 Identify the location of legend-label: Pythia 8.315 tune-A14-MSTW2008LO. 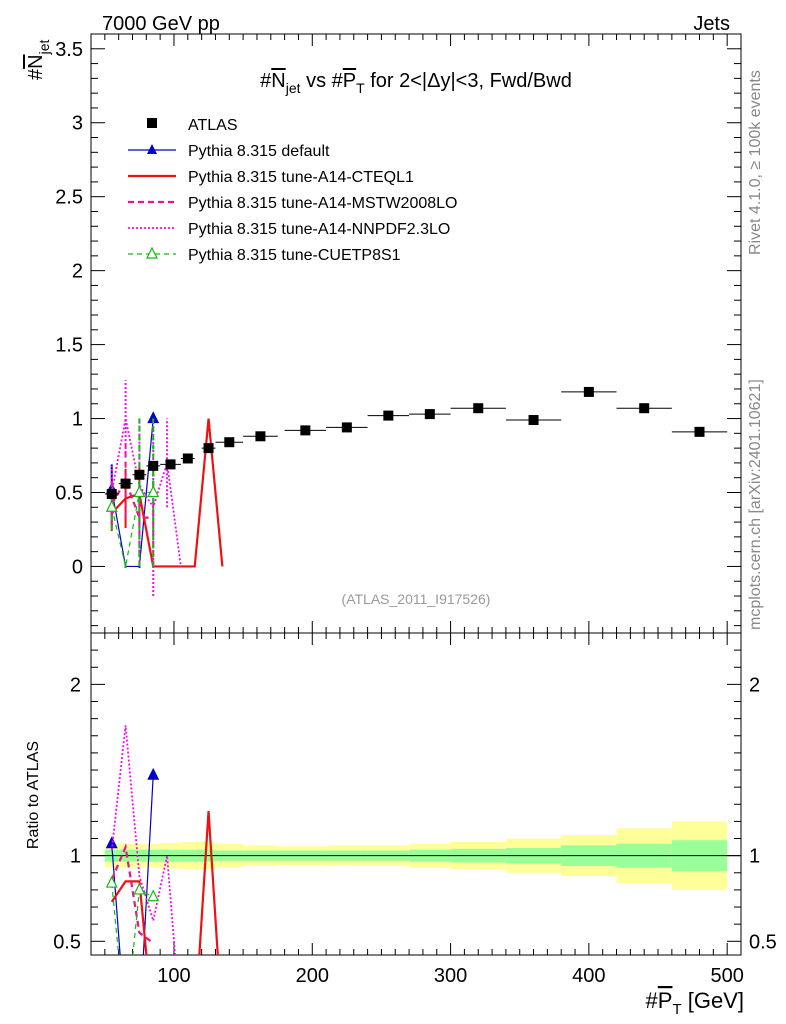
(322, 203).